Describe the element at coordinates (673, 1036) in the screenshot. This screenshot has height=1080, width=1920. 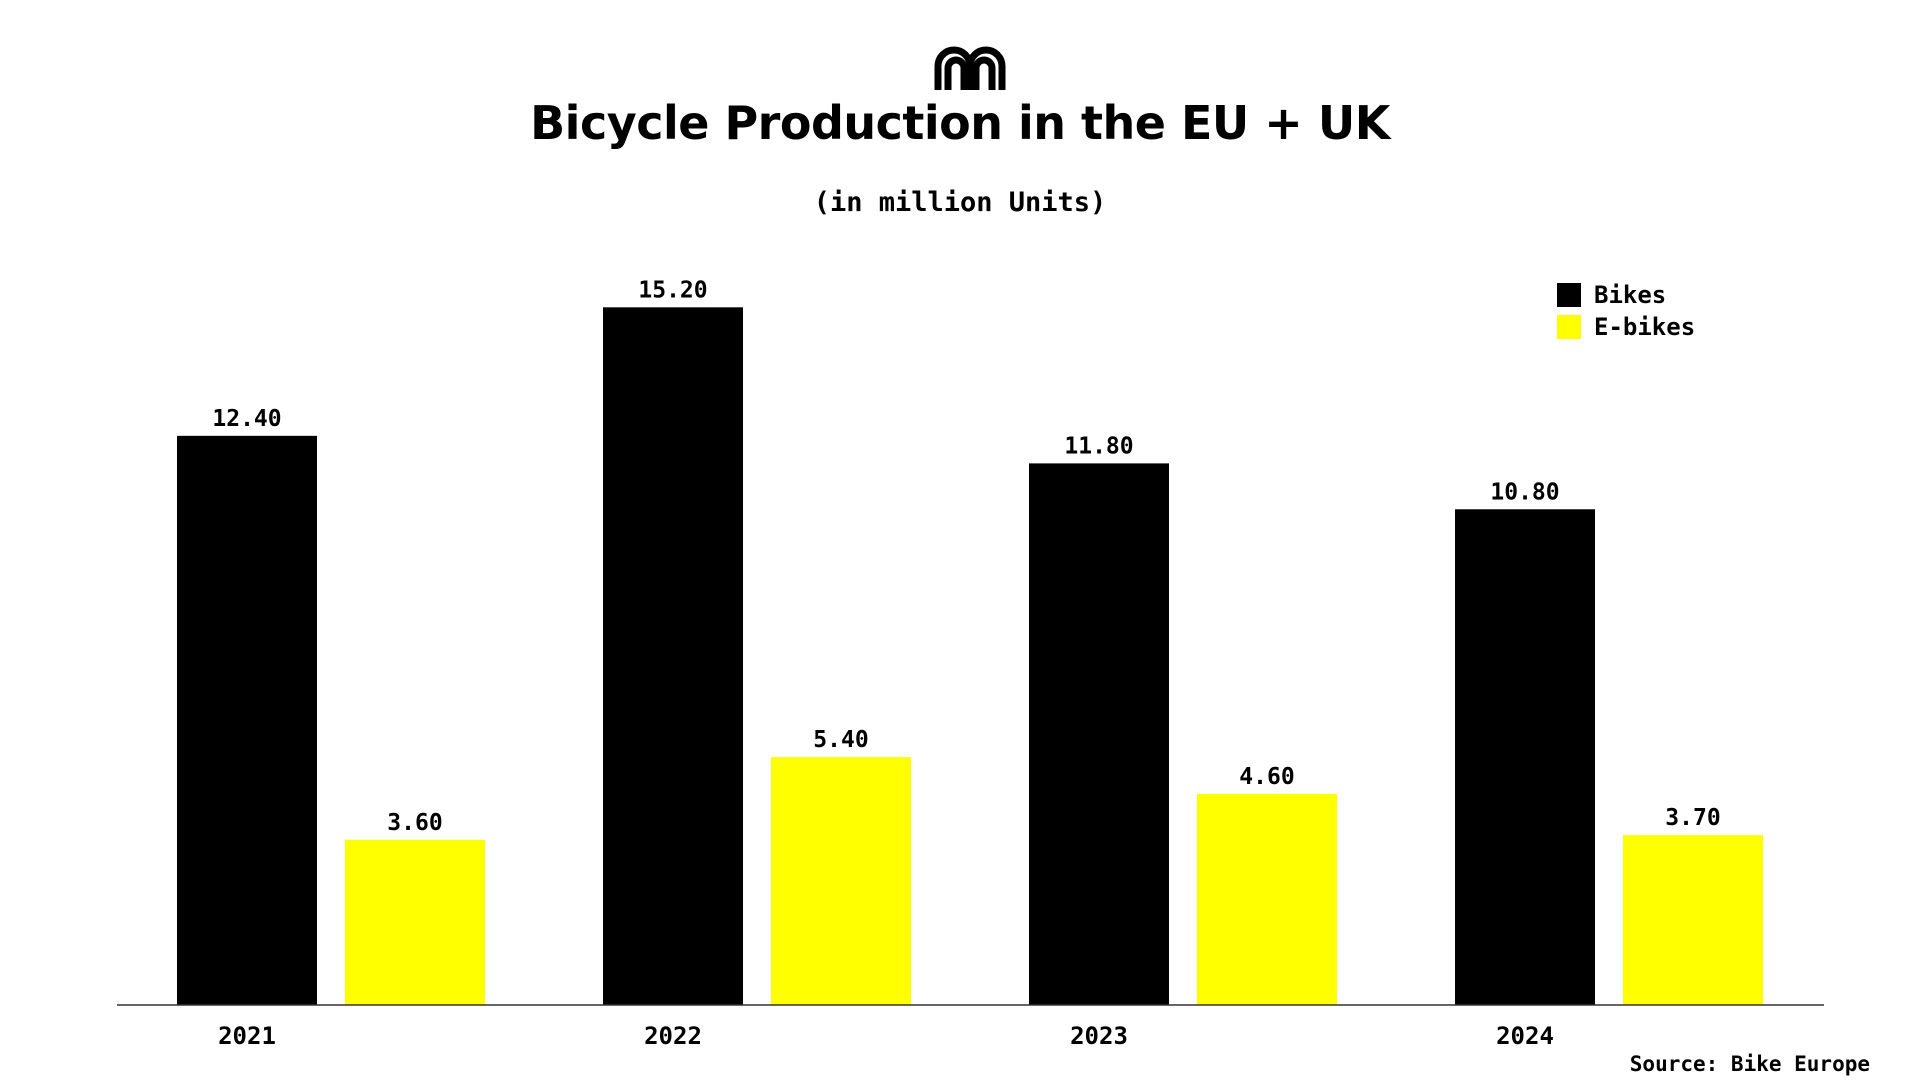
I see `x-tick-label-2022: 2022` at that location.